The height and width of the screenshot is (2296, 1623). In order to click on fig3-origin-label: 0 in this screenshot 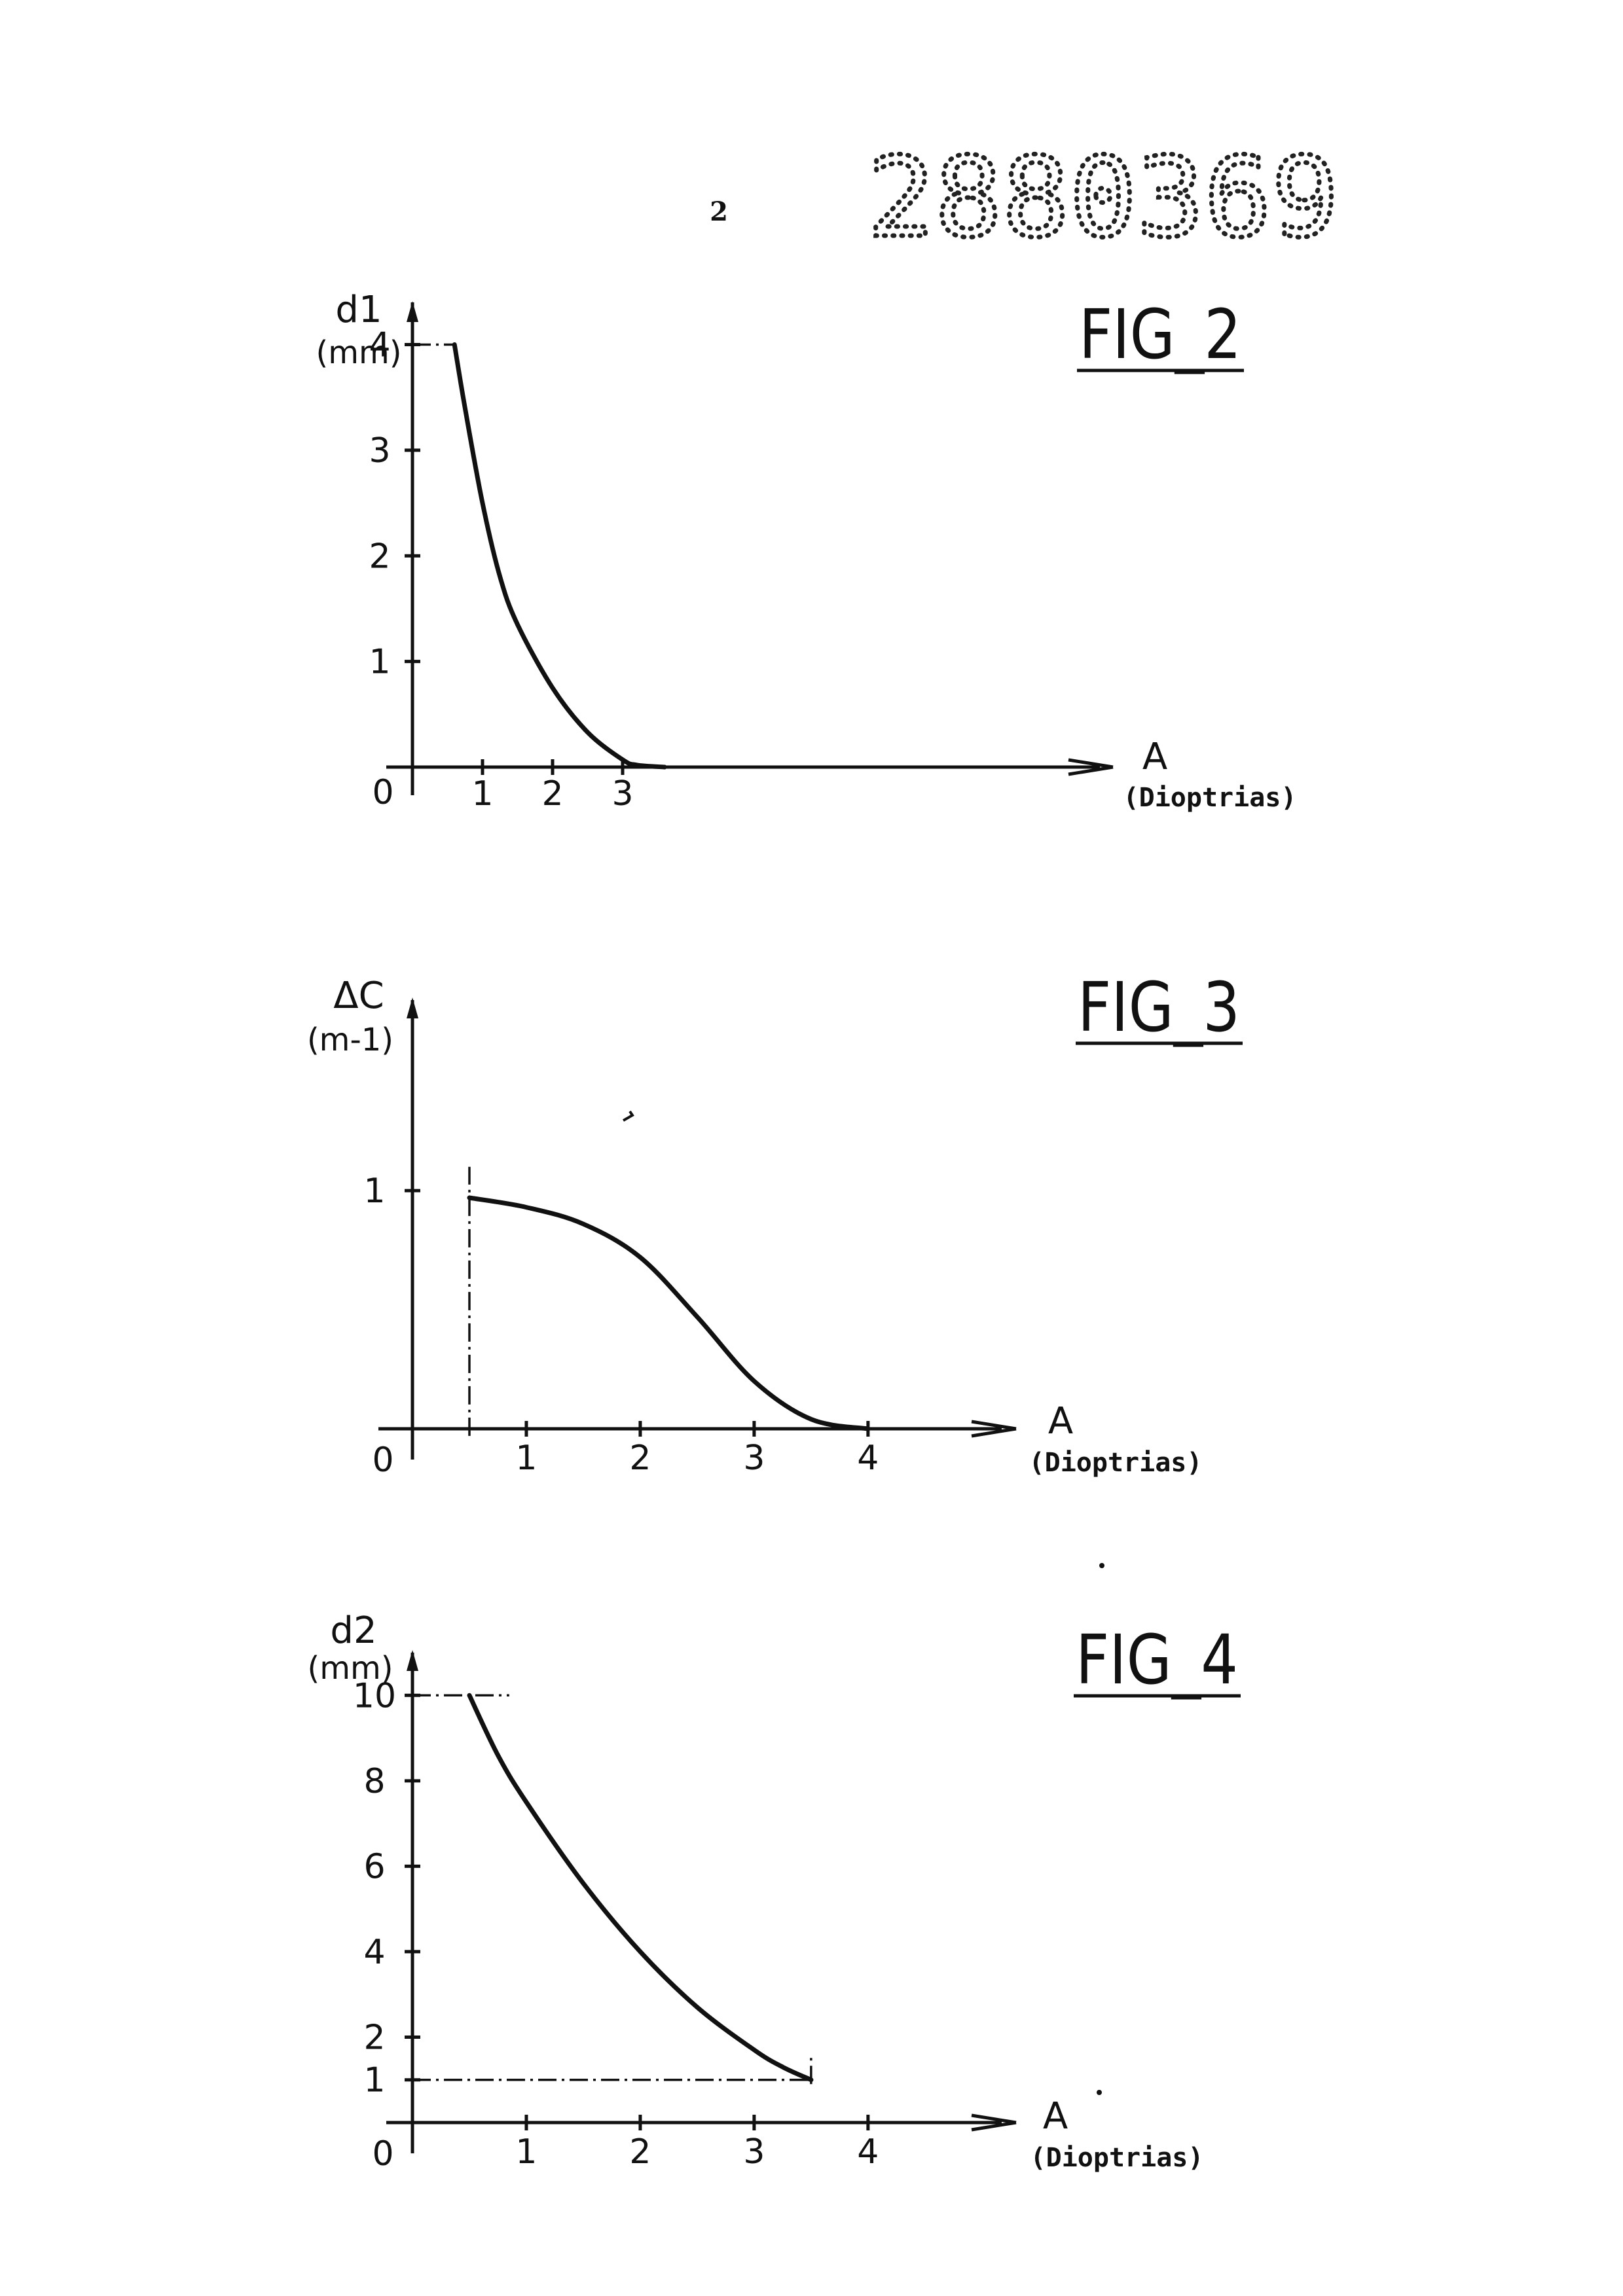, I will do `click(382, 1460)`.